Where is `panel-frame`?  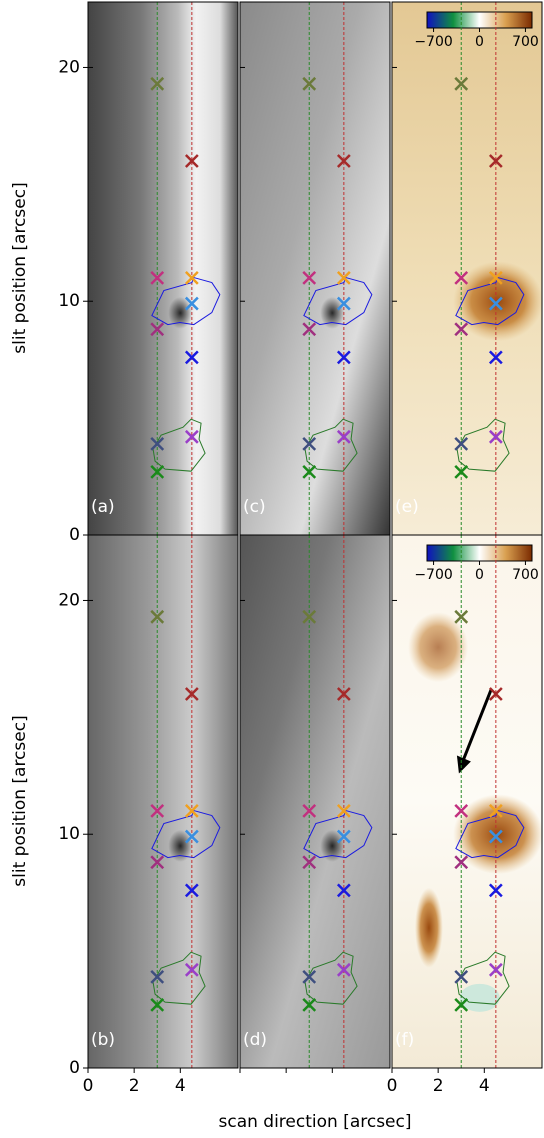 panel-frame is located at coordinates (467, 801).